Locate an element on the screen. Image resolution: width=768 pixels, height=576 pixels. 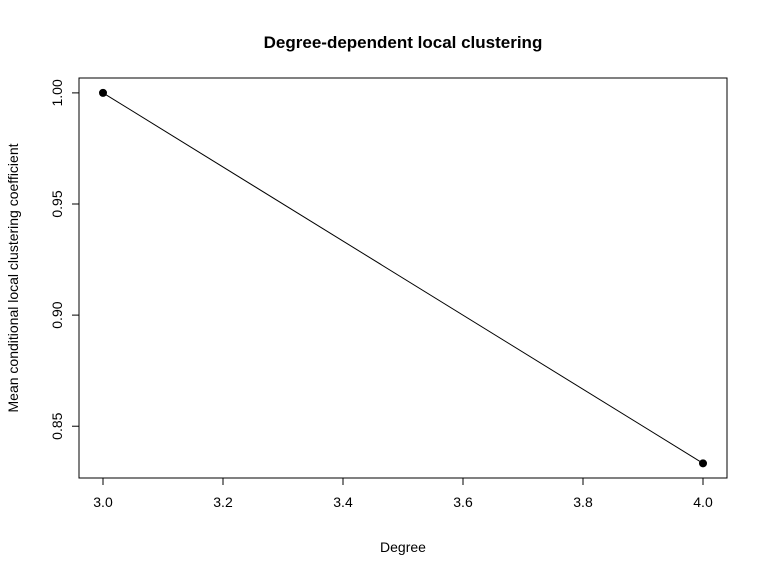
chart-title: Degree-dependent local clustering is located at coordinates (403, 42).